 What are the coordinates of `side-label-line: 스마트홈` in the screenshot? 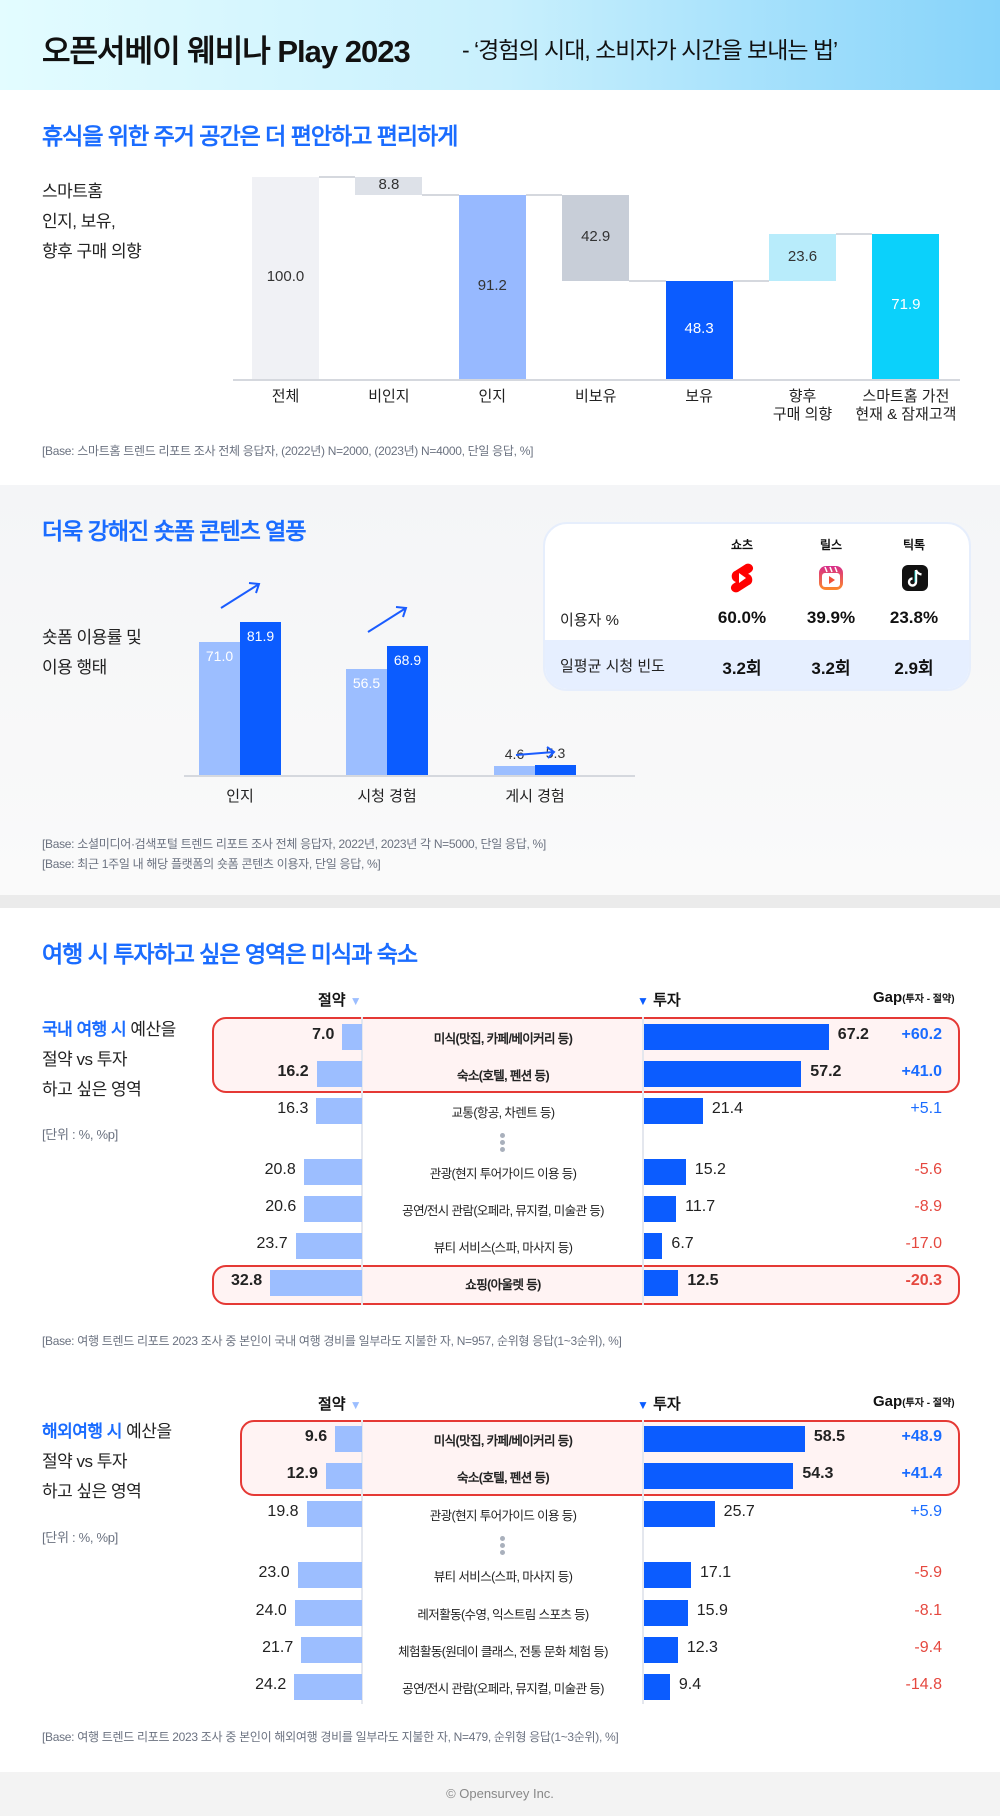 It's located at (72, 191).